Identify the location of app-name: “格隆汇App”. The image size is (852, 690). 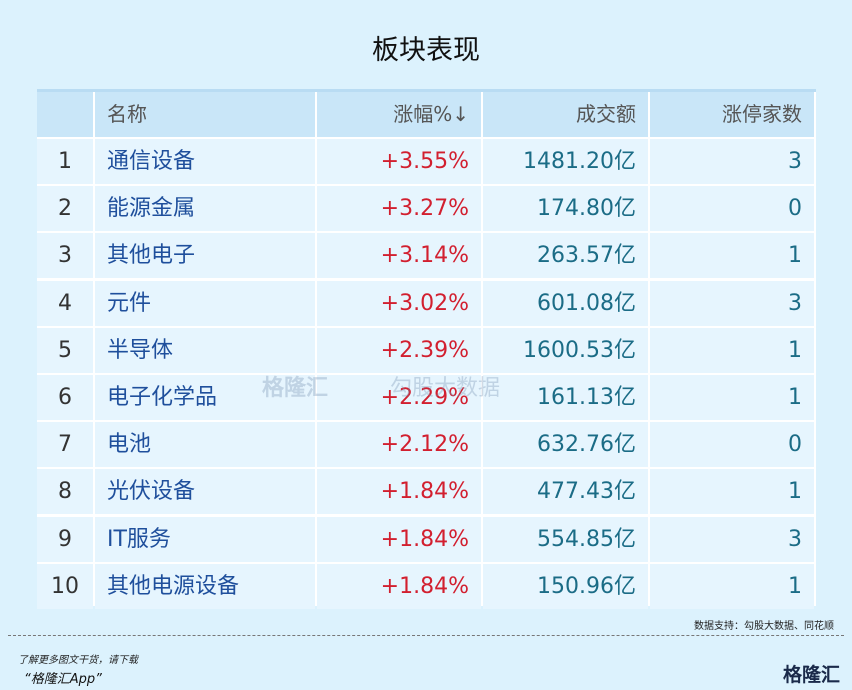
(63, 679).